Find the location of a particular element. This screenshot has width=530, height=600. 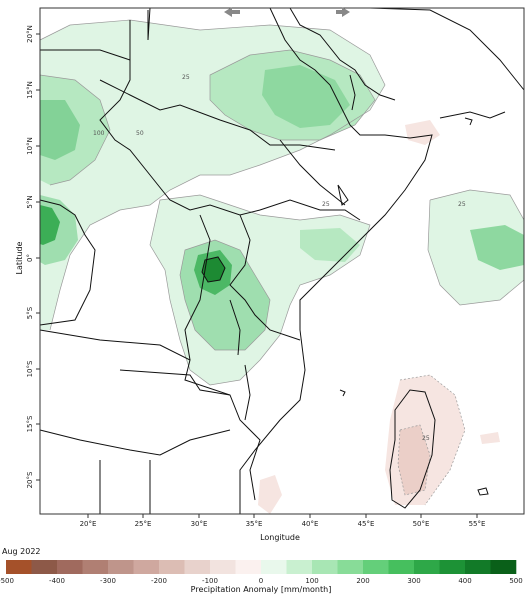

colorbar-tick-label: -100 is located at coordinates (210, 581).